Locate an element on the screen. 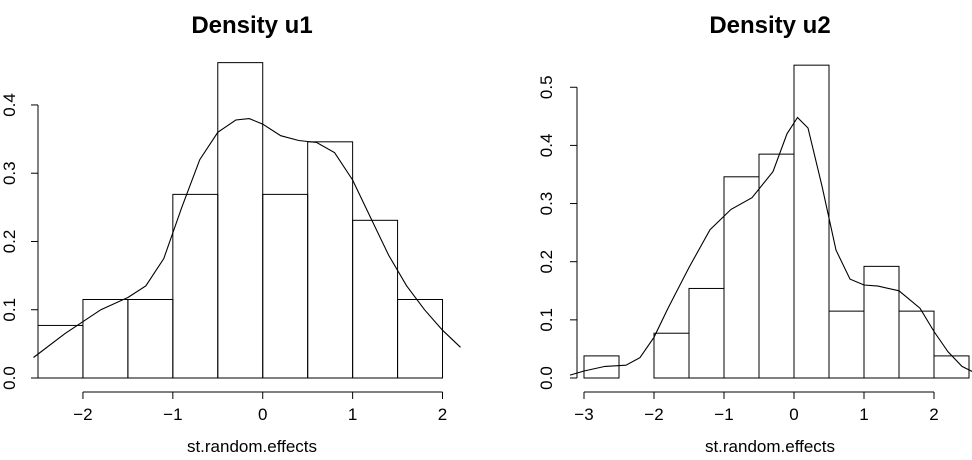 The height and width of the screenshot is (460, 972). y-axis: 0.0 0.1 0.2 0.3 0.4 is located at coordinates (19, 241).